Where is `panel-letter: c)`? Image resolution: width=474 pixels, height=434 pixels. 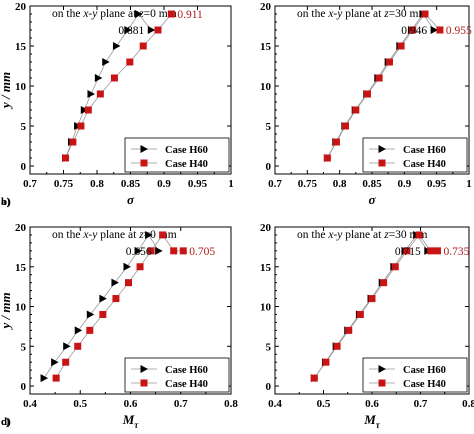
panel-letter: c) is located at coordinates (5, 422).